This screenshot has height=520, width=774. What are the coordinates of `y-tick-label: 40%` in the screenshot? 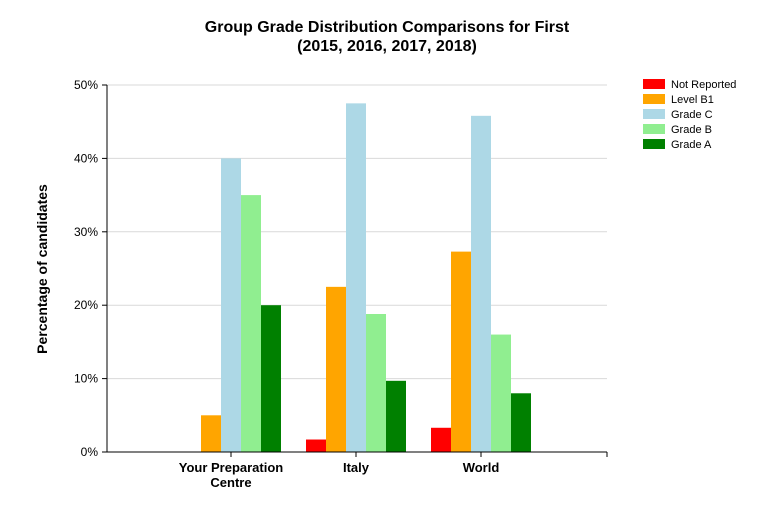 It's located at (86, 158).